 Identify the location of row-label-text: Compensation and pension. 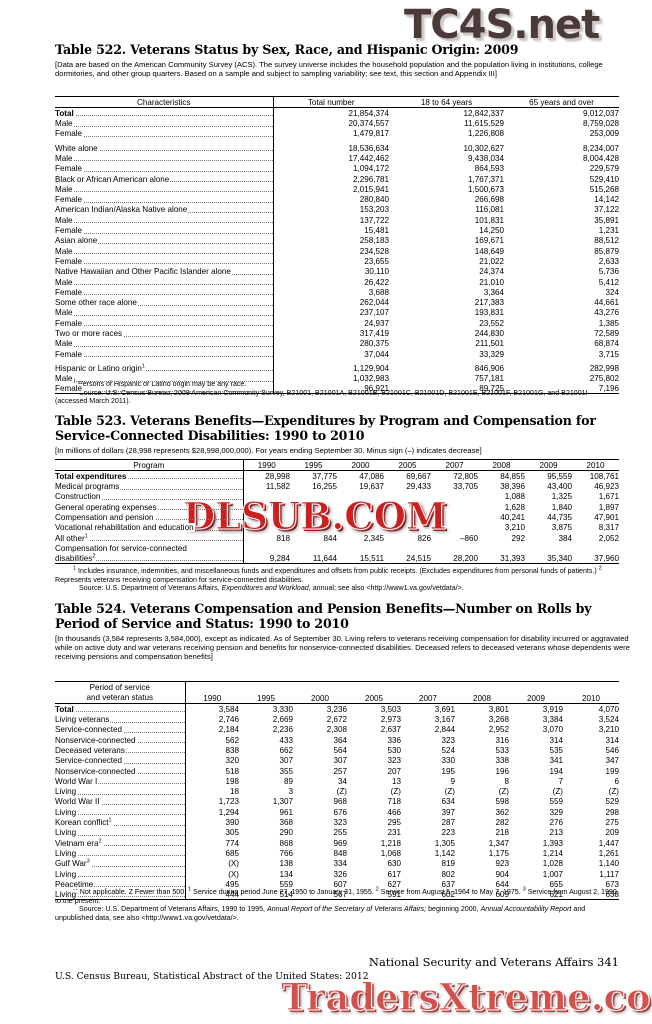
(105, 517).